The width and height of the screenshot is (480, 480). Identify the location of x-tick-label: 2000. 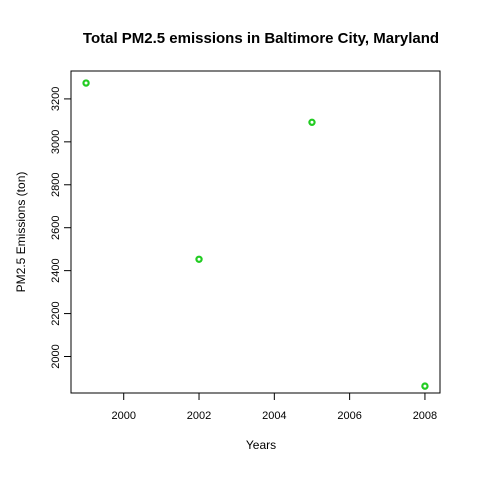
(123, 416).